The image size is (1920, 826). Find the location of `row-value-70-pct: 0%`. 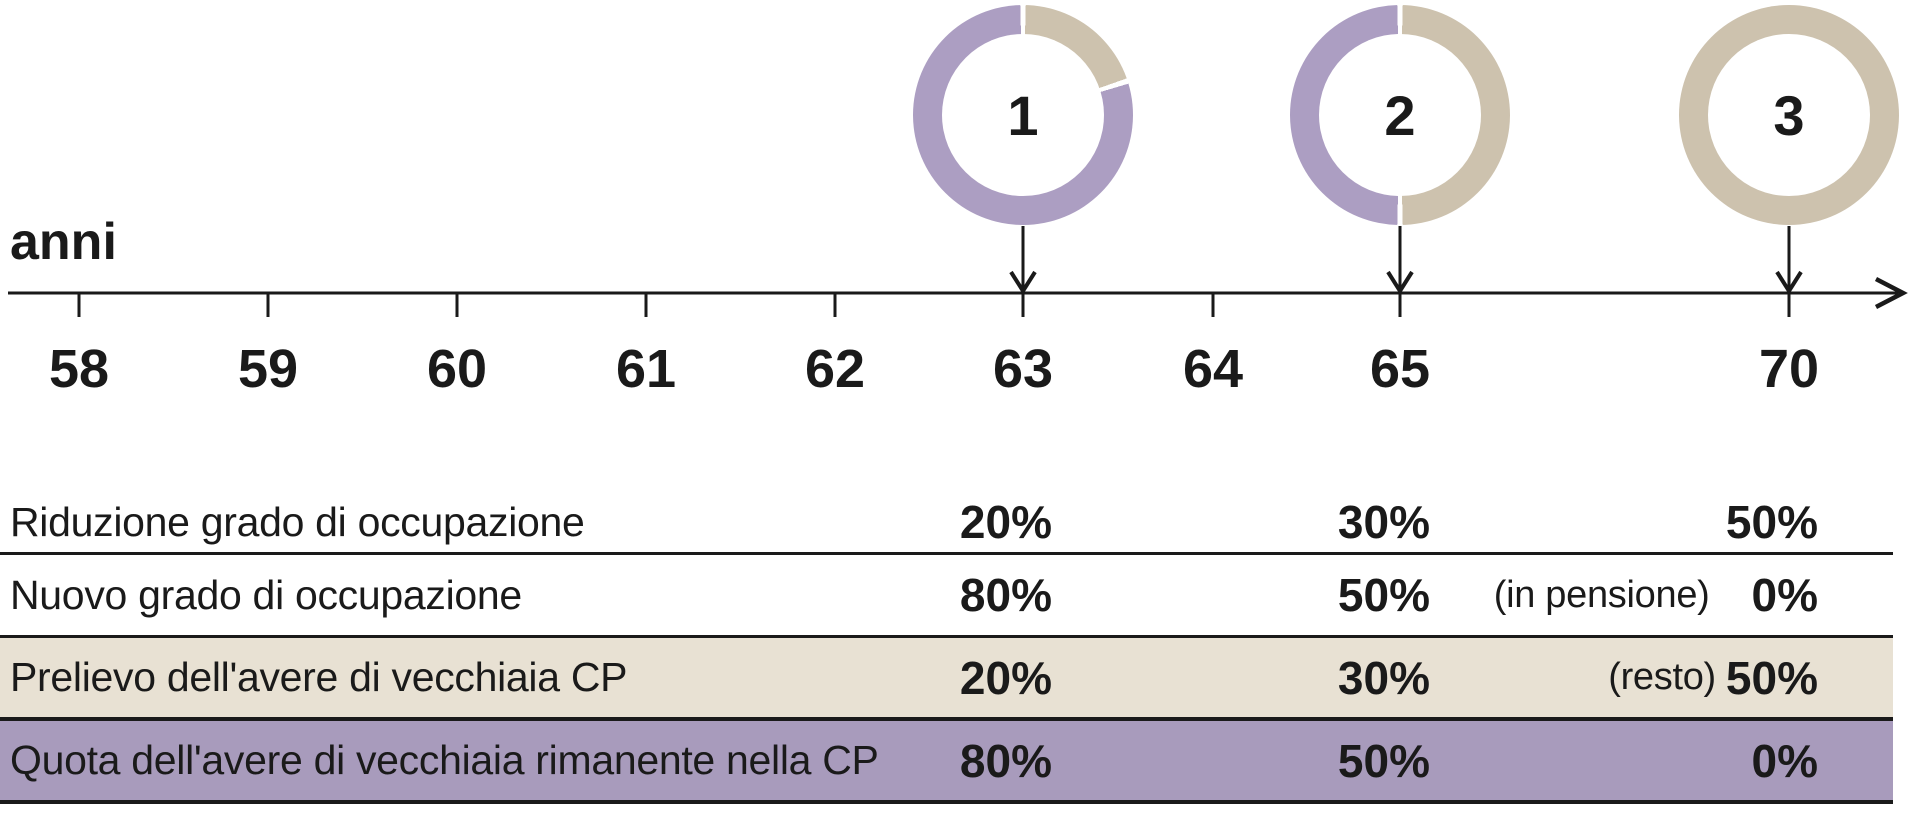

row-value-70-pct: 0% is located at coordinates (1784, 595).